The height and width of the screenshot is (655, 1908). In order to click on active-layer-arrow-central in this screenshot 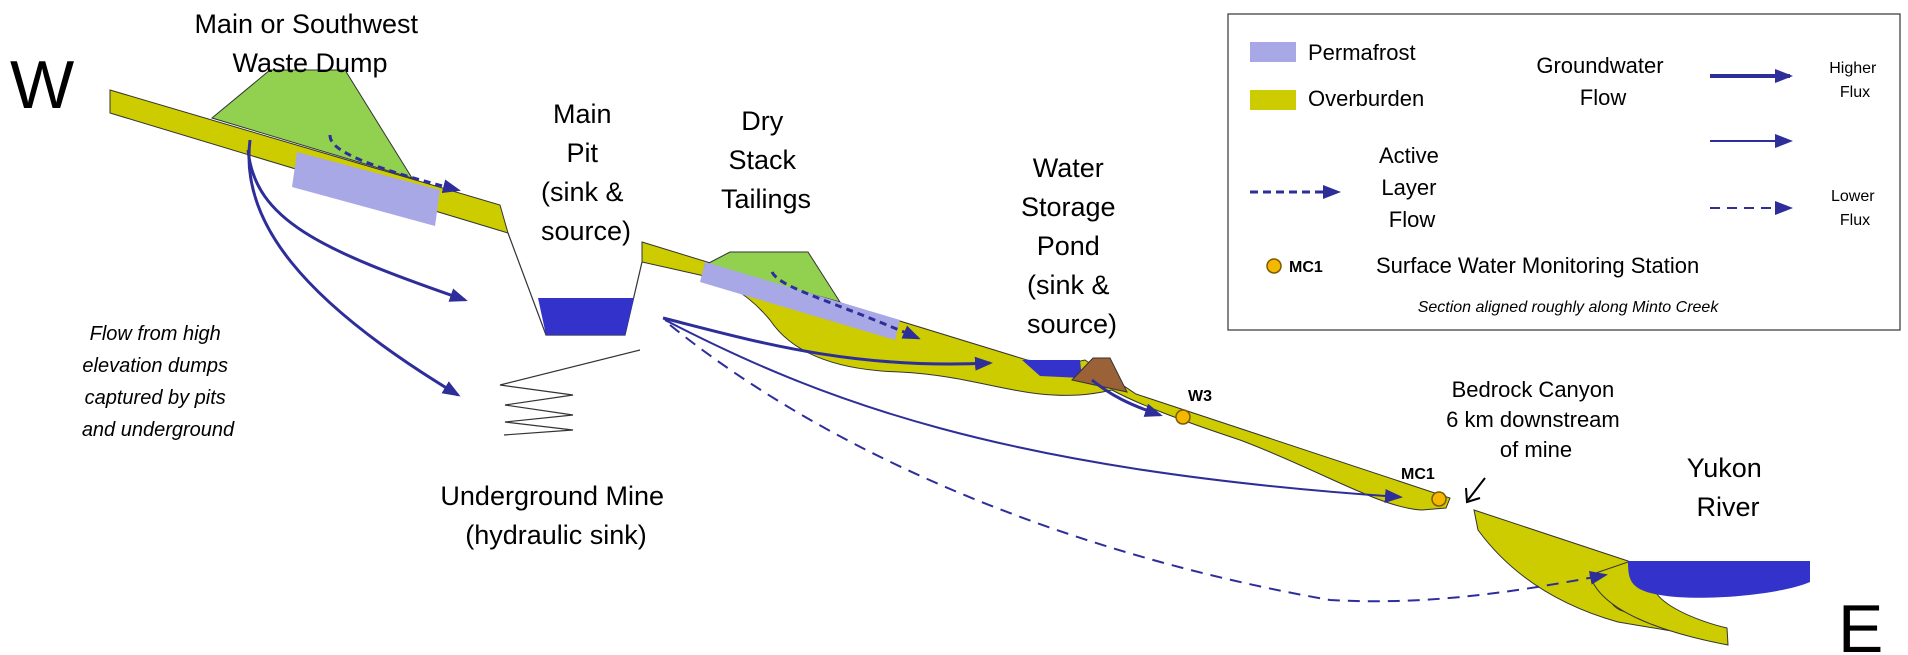, I will do `click(845, 305)`.